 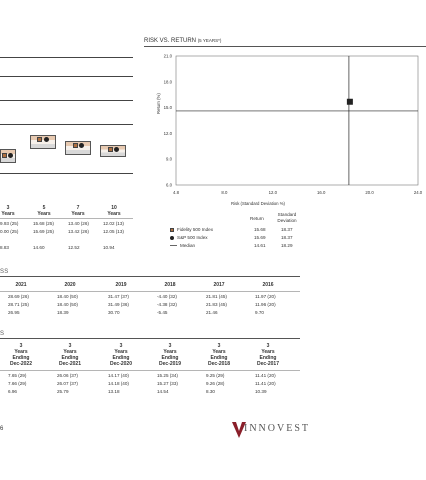 I want to click on calendar-cell: 26.95, so click(x=14, y=312).